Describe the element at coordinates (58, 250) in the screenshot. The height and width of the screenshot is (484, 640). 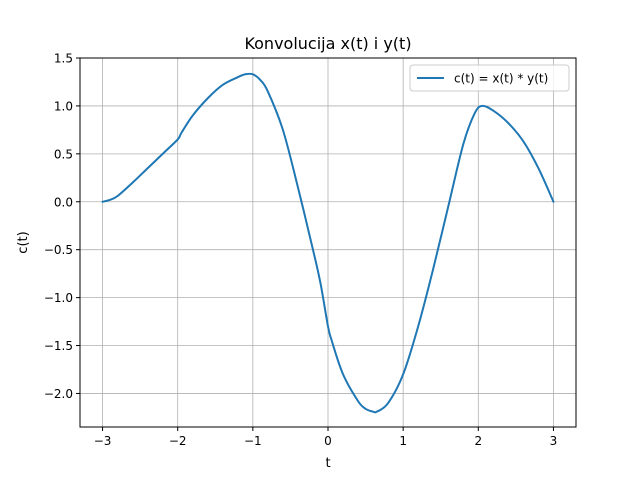
I see `y-tick-label: −0.5` at that location.